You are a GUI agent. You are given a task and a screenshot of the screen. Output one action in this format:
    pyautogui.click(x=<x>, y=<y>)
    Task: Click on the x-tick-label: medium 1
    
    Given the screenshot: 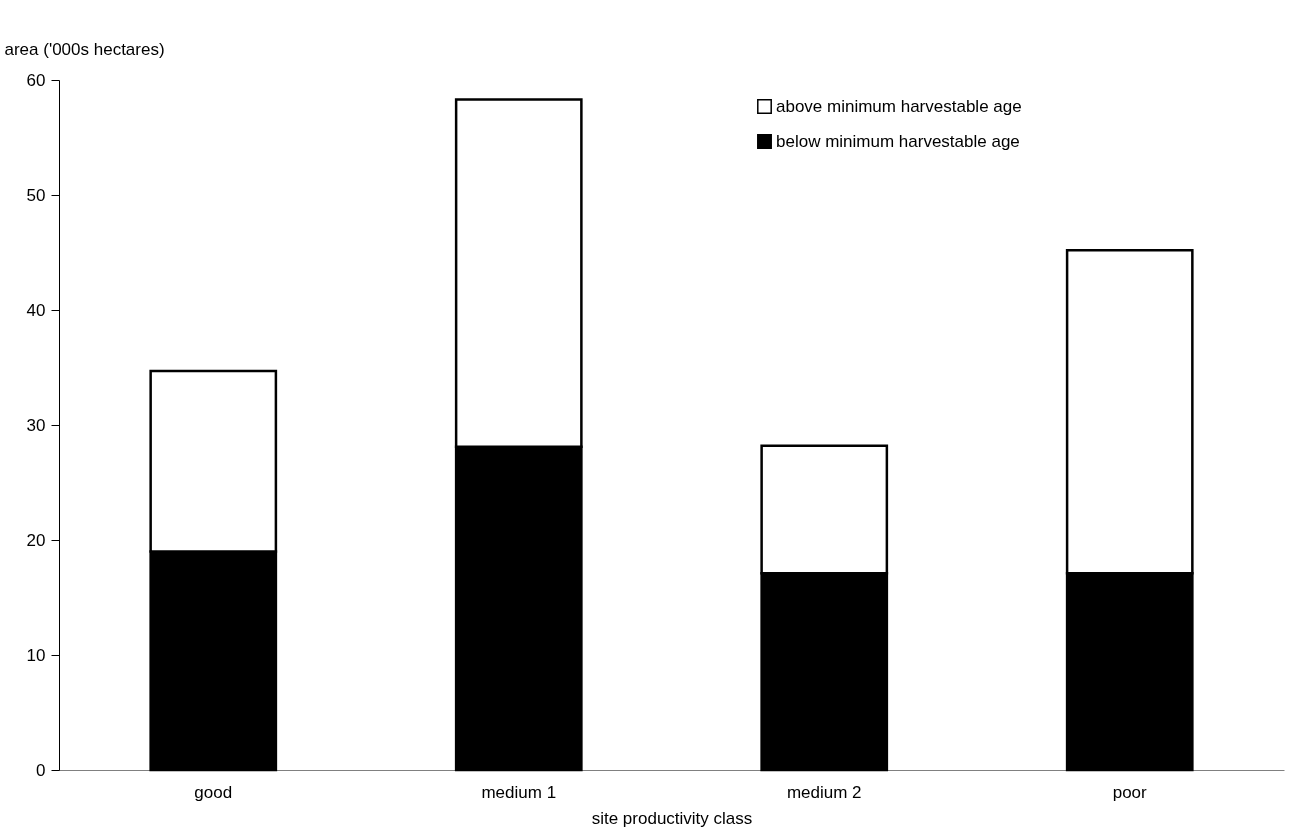 What is the action you would take?
    pyautogui.click(x=519, y=792)
    